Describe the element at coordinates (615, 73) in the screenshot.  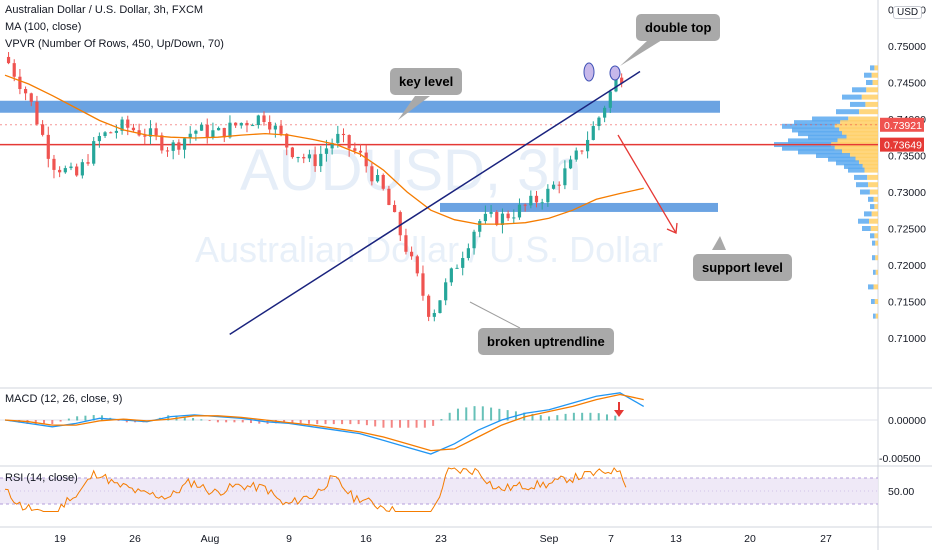
I see `double-top-marker` at that location.